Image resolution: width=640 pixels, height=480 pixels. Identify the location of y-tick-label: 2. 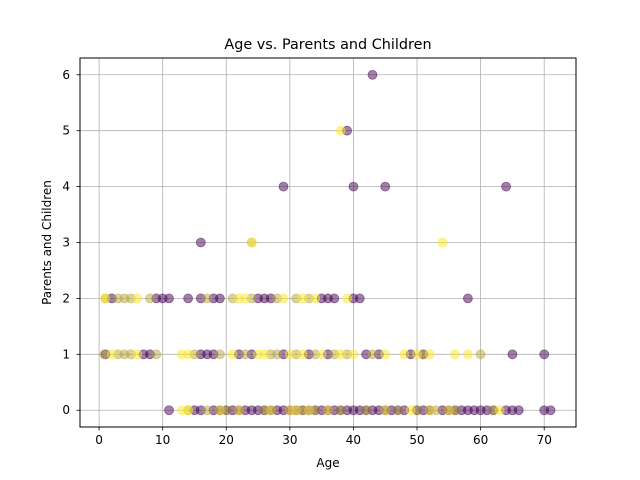
(66, 298).